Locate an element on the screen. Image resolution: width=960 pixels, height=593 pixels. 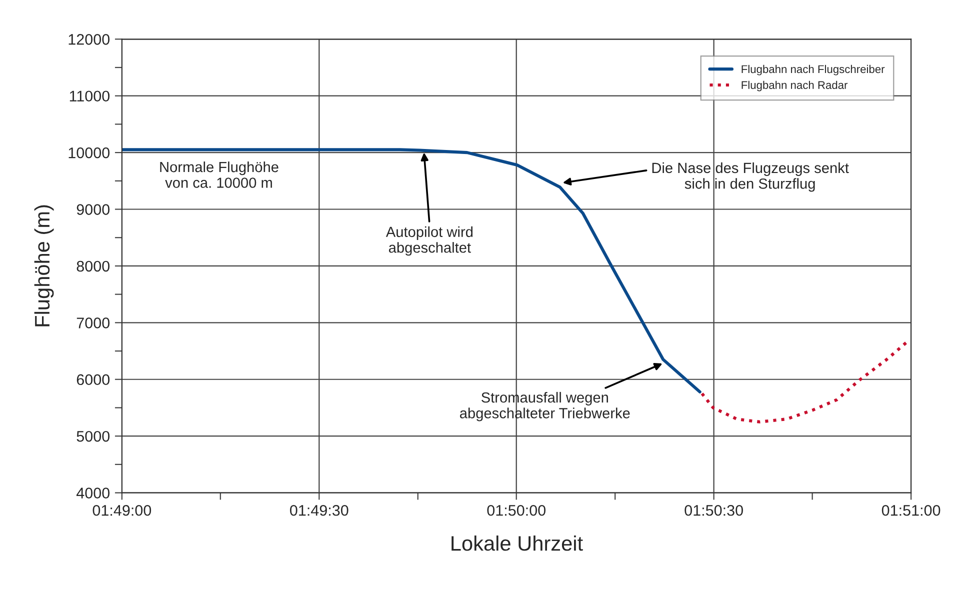
y-tick-label: 8000 is located at coordinates (93, 266).